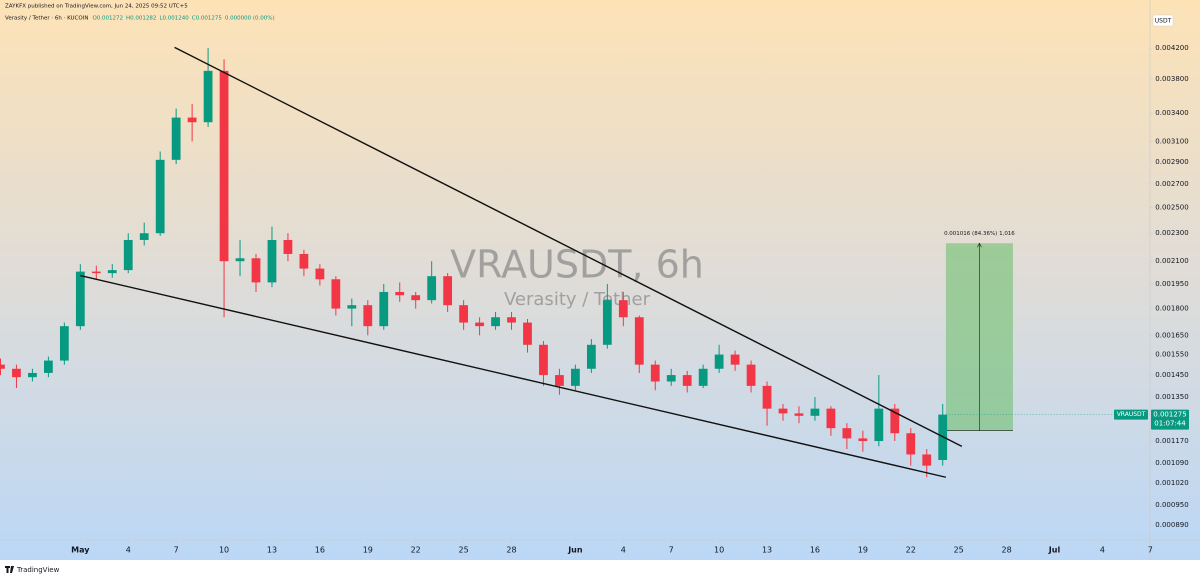 This screenshot has width=1200, height=577. What do you see at coordinates (1170, 424) in the screenshot?
I see `price-tag-countdown: 01:07:44` at bounding box center [1170, 424].